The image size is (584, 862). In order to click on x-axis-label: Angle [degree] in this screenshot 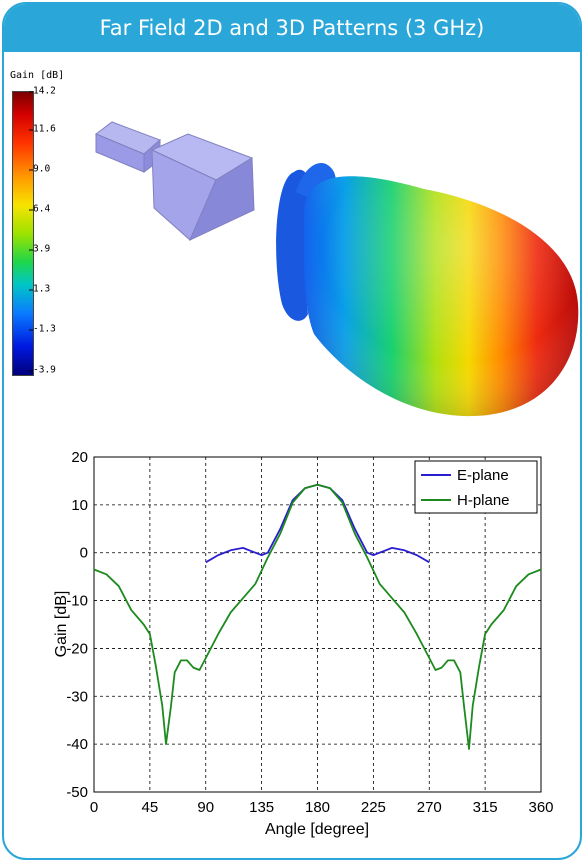, I will do `click(317, 829)`.